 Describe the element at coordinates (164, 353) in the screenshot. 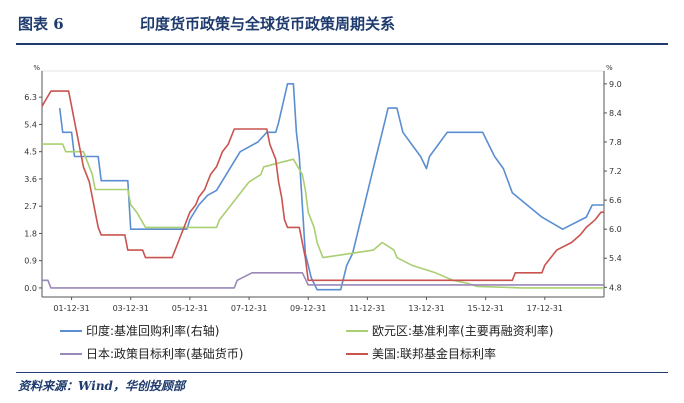

I see `legend-label-2: 日本:政策目标利率(基础货币)` at that location.